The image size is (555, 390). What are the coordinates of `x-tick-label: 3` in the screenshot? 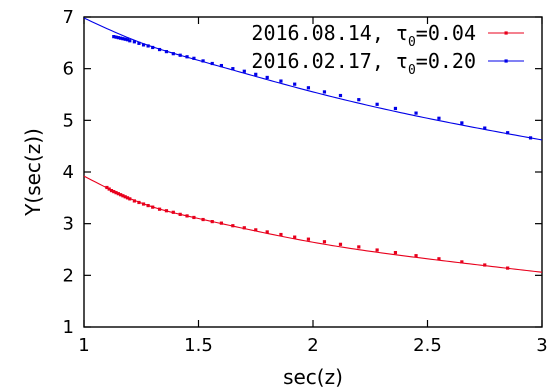 It's located at (541, 345).